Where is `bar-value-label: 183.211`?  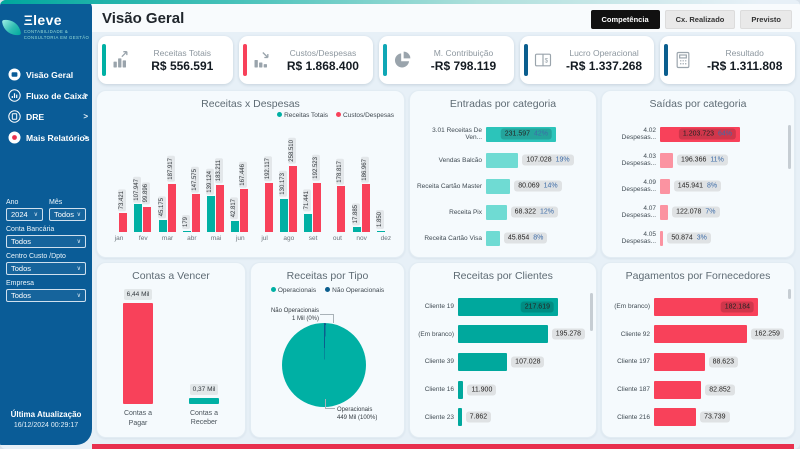 bar-value-label: 183.211 is located at coordinates (219, 170).